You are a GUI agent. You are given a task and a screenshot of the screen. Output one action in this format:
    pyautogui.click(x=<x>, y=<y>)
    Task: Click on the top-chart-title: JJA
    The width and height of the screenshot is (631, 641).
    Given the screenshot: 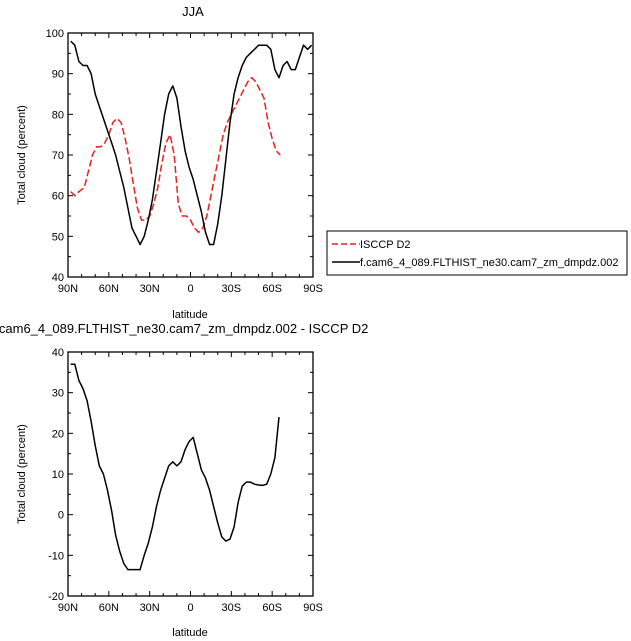 What is the action you would take?
    pyautogui.click(x=193, y=11)
    